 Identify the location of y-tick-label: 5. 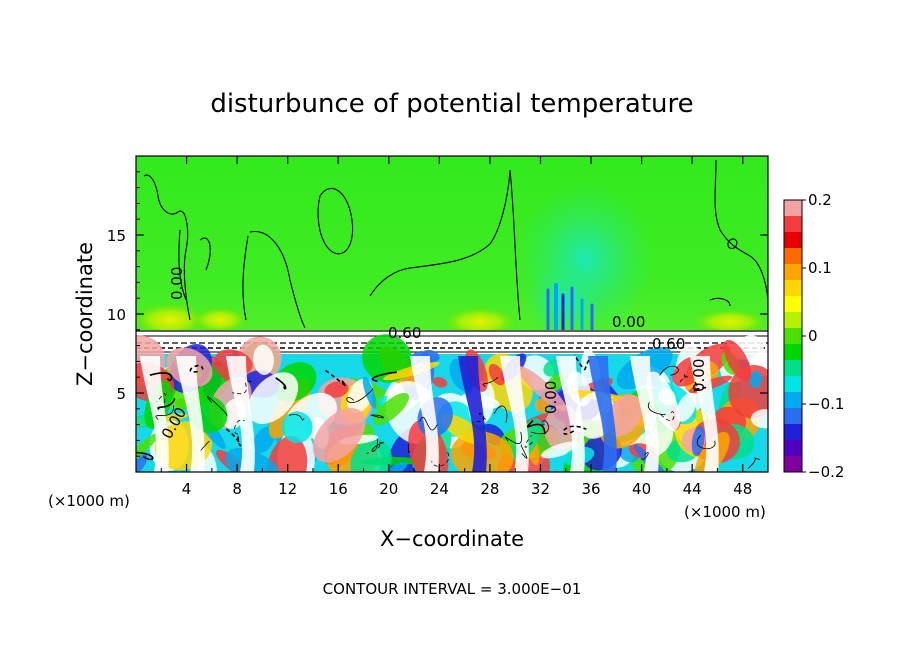
(121, 394).